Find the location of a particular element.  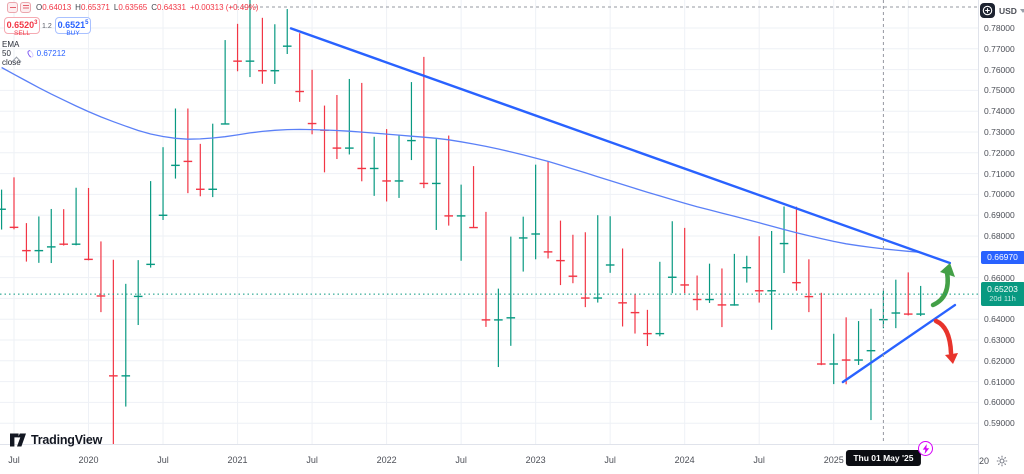

ohlc-key: L is located at coordinates (116, 7).